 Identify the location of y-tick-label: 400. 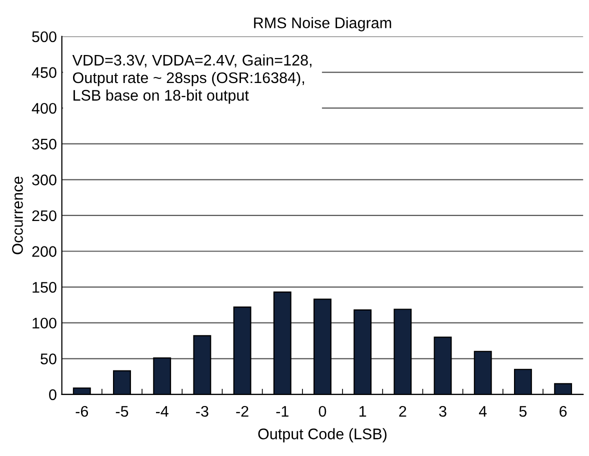
(44, 108).